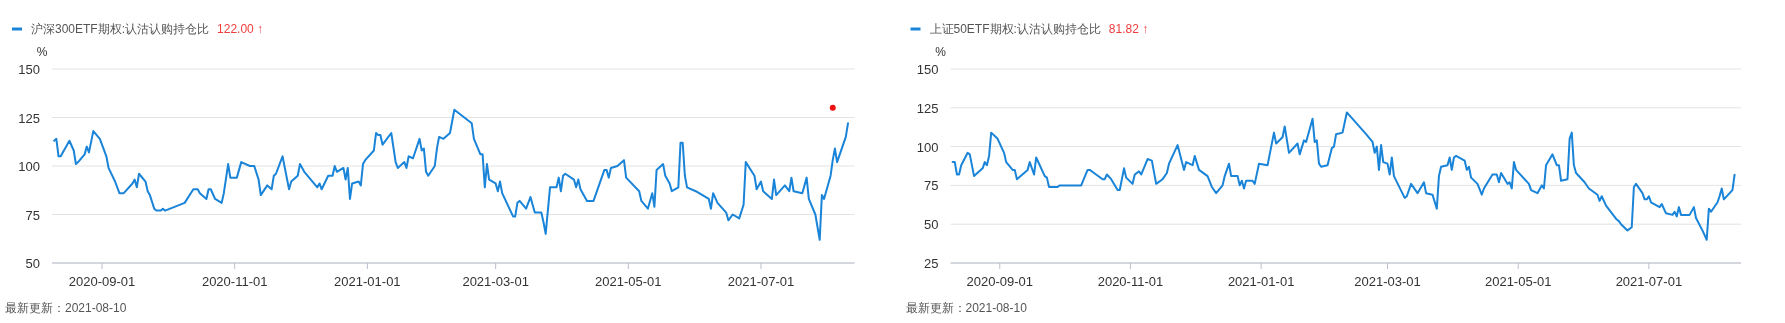 Image resolution: width=1785 pixels, height=323 pixels. I want to click on legend-label: 沪深300ETF期权:认沽认购持仓比, so click(120, 29).